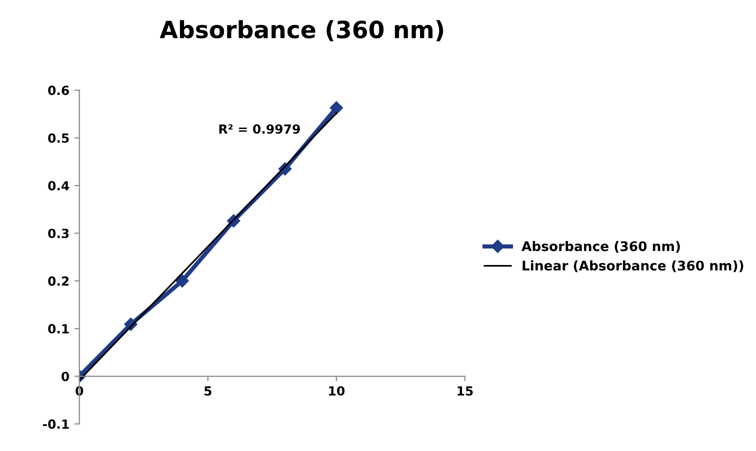 The height and width of the screenshot is (451, 756). Describe the element at coordinates (259, 129) in the screenshot. I see `annotation: R² = 0.9979` at that location.